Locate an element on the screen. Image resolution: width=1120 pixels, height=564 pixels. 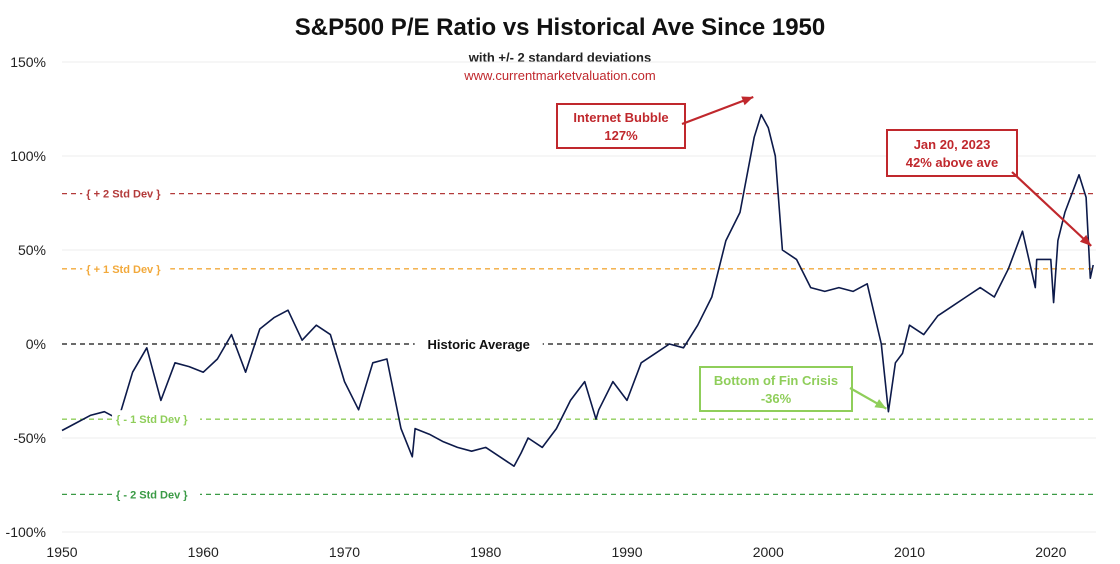
source-url: www.currentmarketvaluation.com is located at coordinates (560, 75).